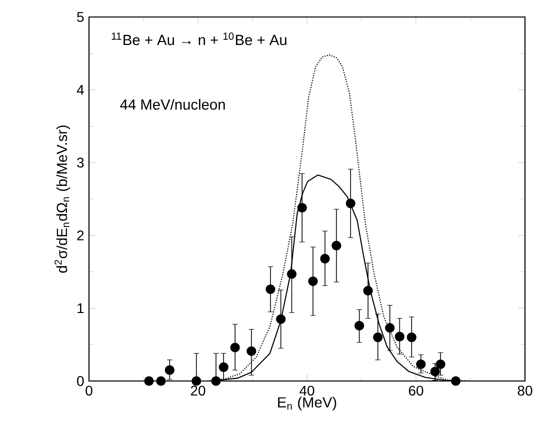 Image resolution: width=542 pixels, height=437 pixels. Describe the element at coordinates (80, 17) in the screenshot. I see `y-tick-label: 5` at that location.